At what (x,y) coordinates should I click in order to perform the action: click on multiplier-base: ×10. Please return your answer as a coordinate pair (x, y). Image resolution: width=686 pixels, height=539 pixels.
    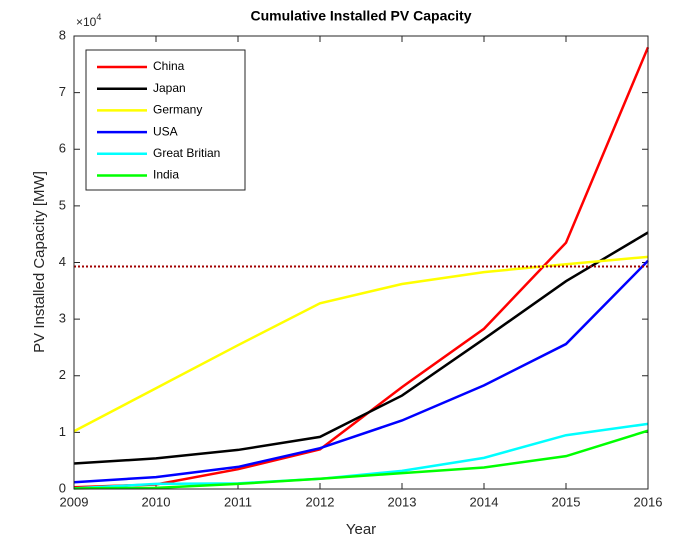
    Looking at the image, I should click on (86, 22).